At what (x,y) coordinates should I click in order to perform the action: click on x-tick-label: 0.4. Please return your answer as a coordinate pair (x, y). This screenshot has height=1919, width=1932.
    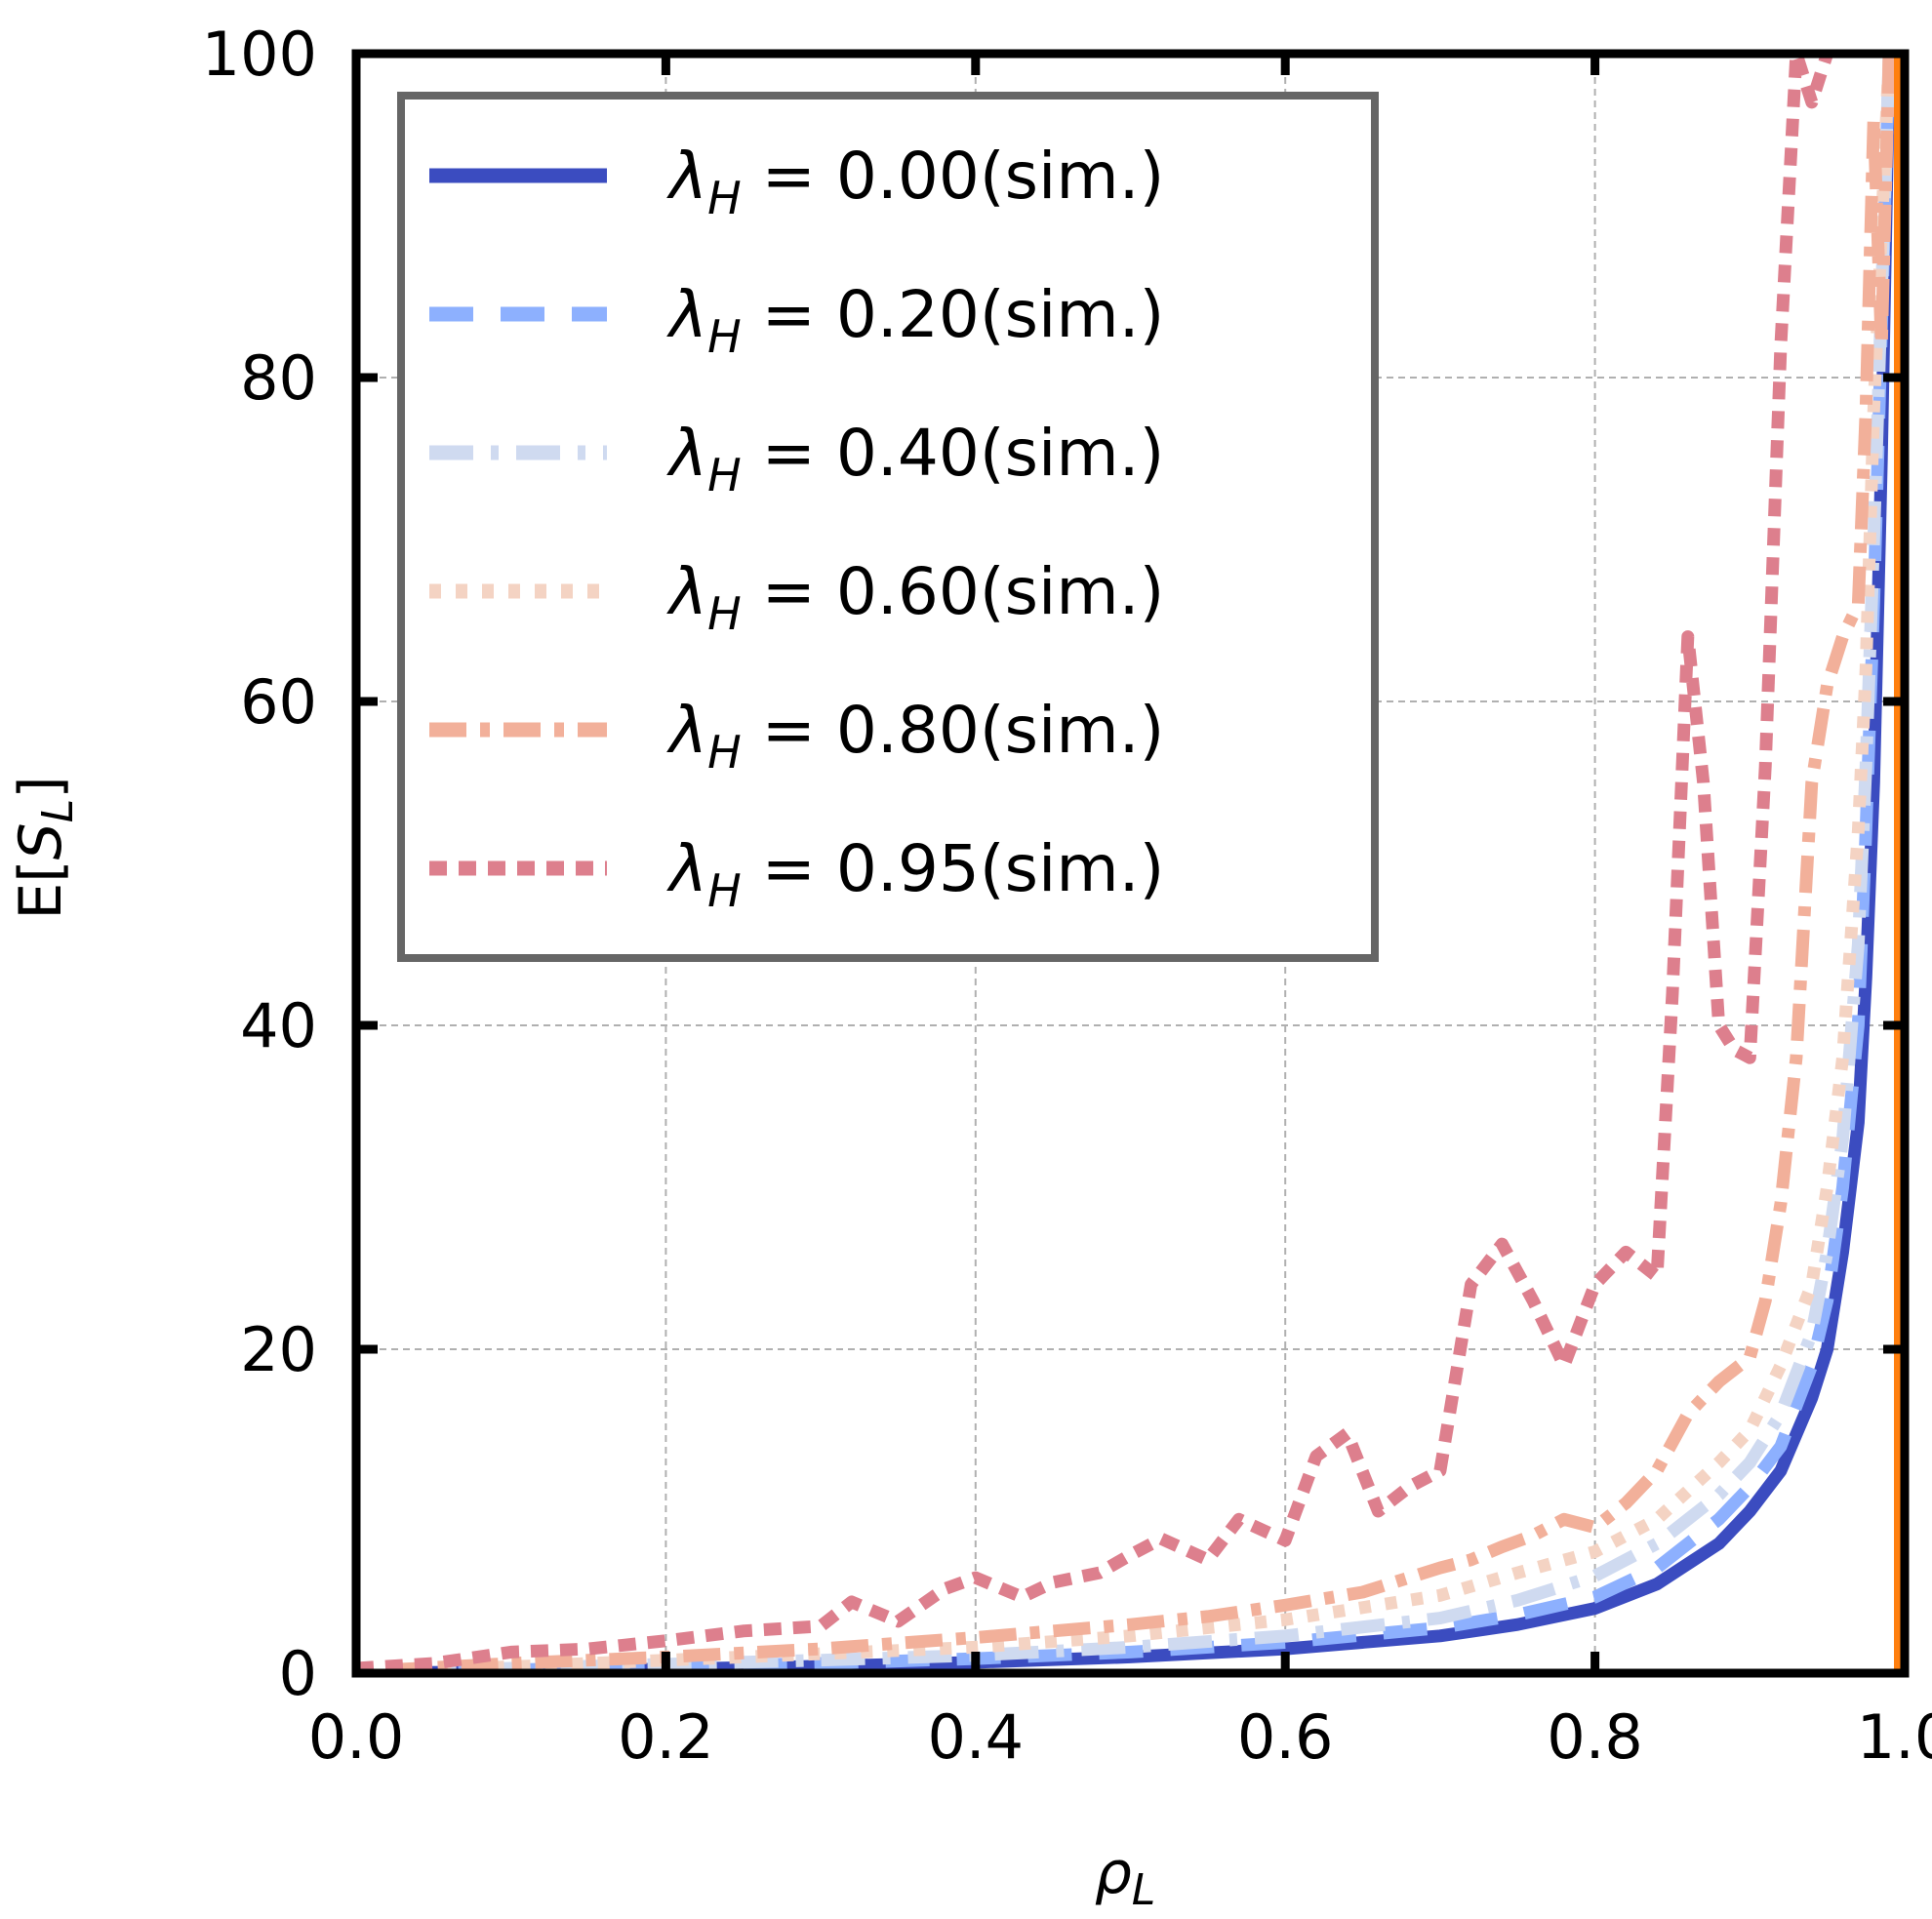
    Looking at the image, I should click on (975, 1737).